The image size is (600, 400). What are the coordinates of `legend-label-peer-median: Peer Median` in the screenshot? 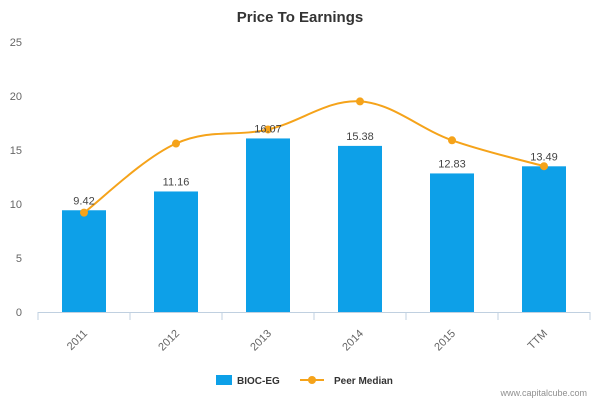 It's located at (363, 381).